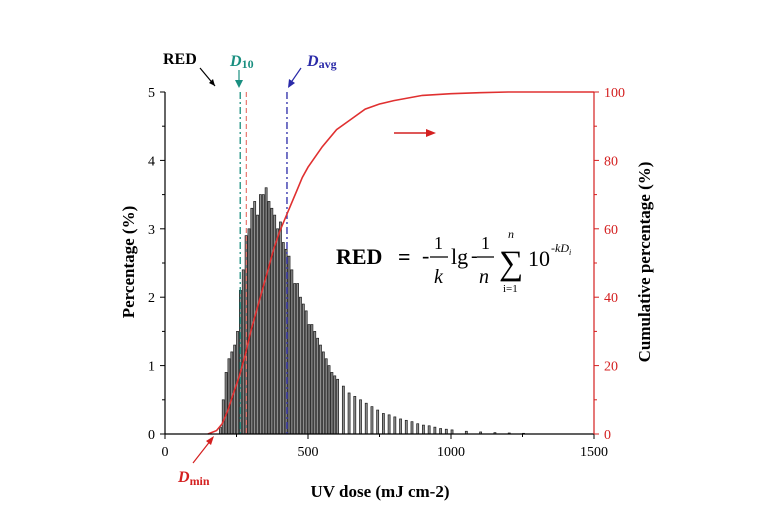 Image resolution: width=760 pixels, height=515 pixels. I want to click on red-label: RED, so click(180, 59).